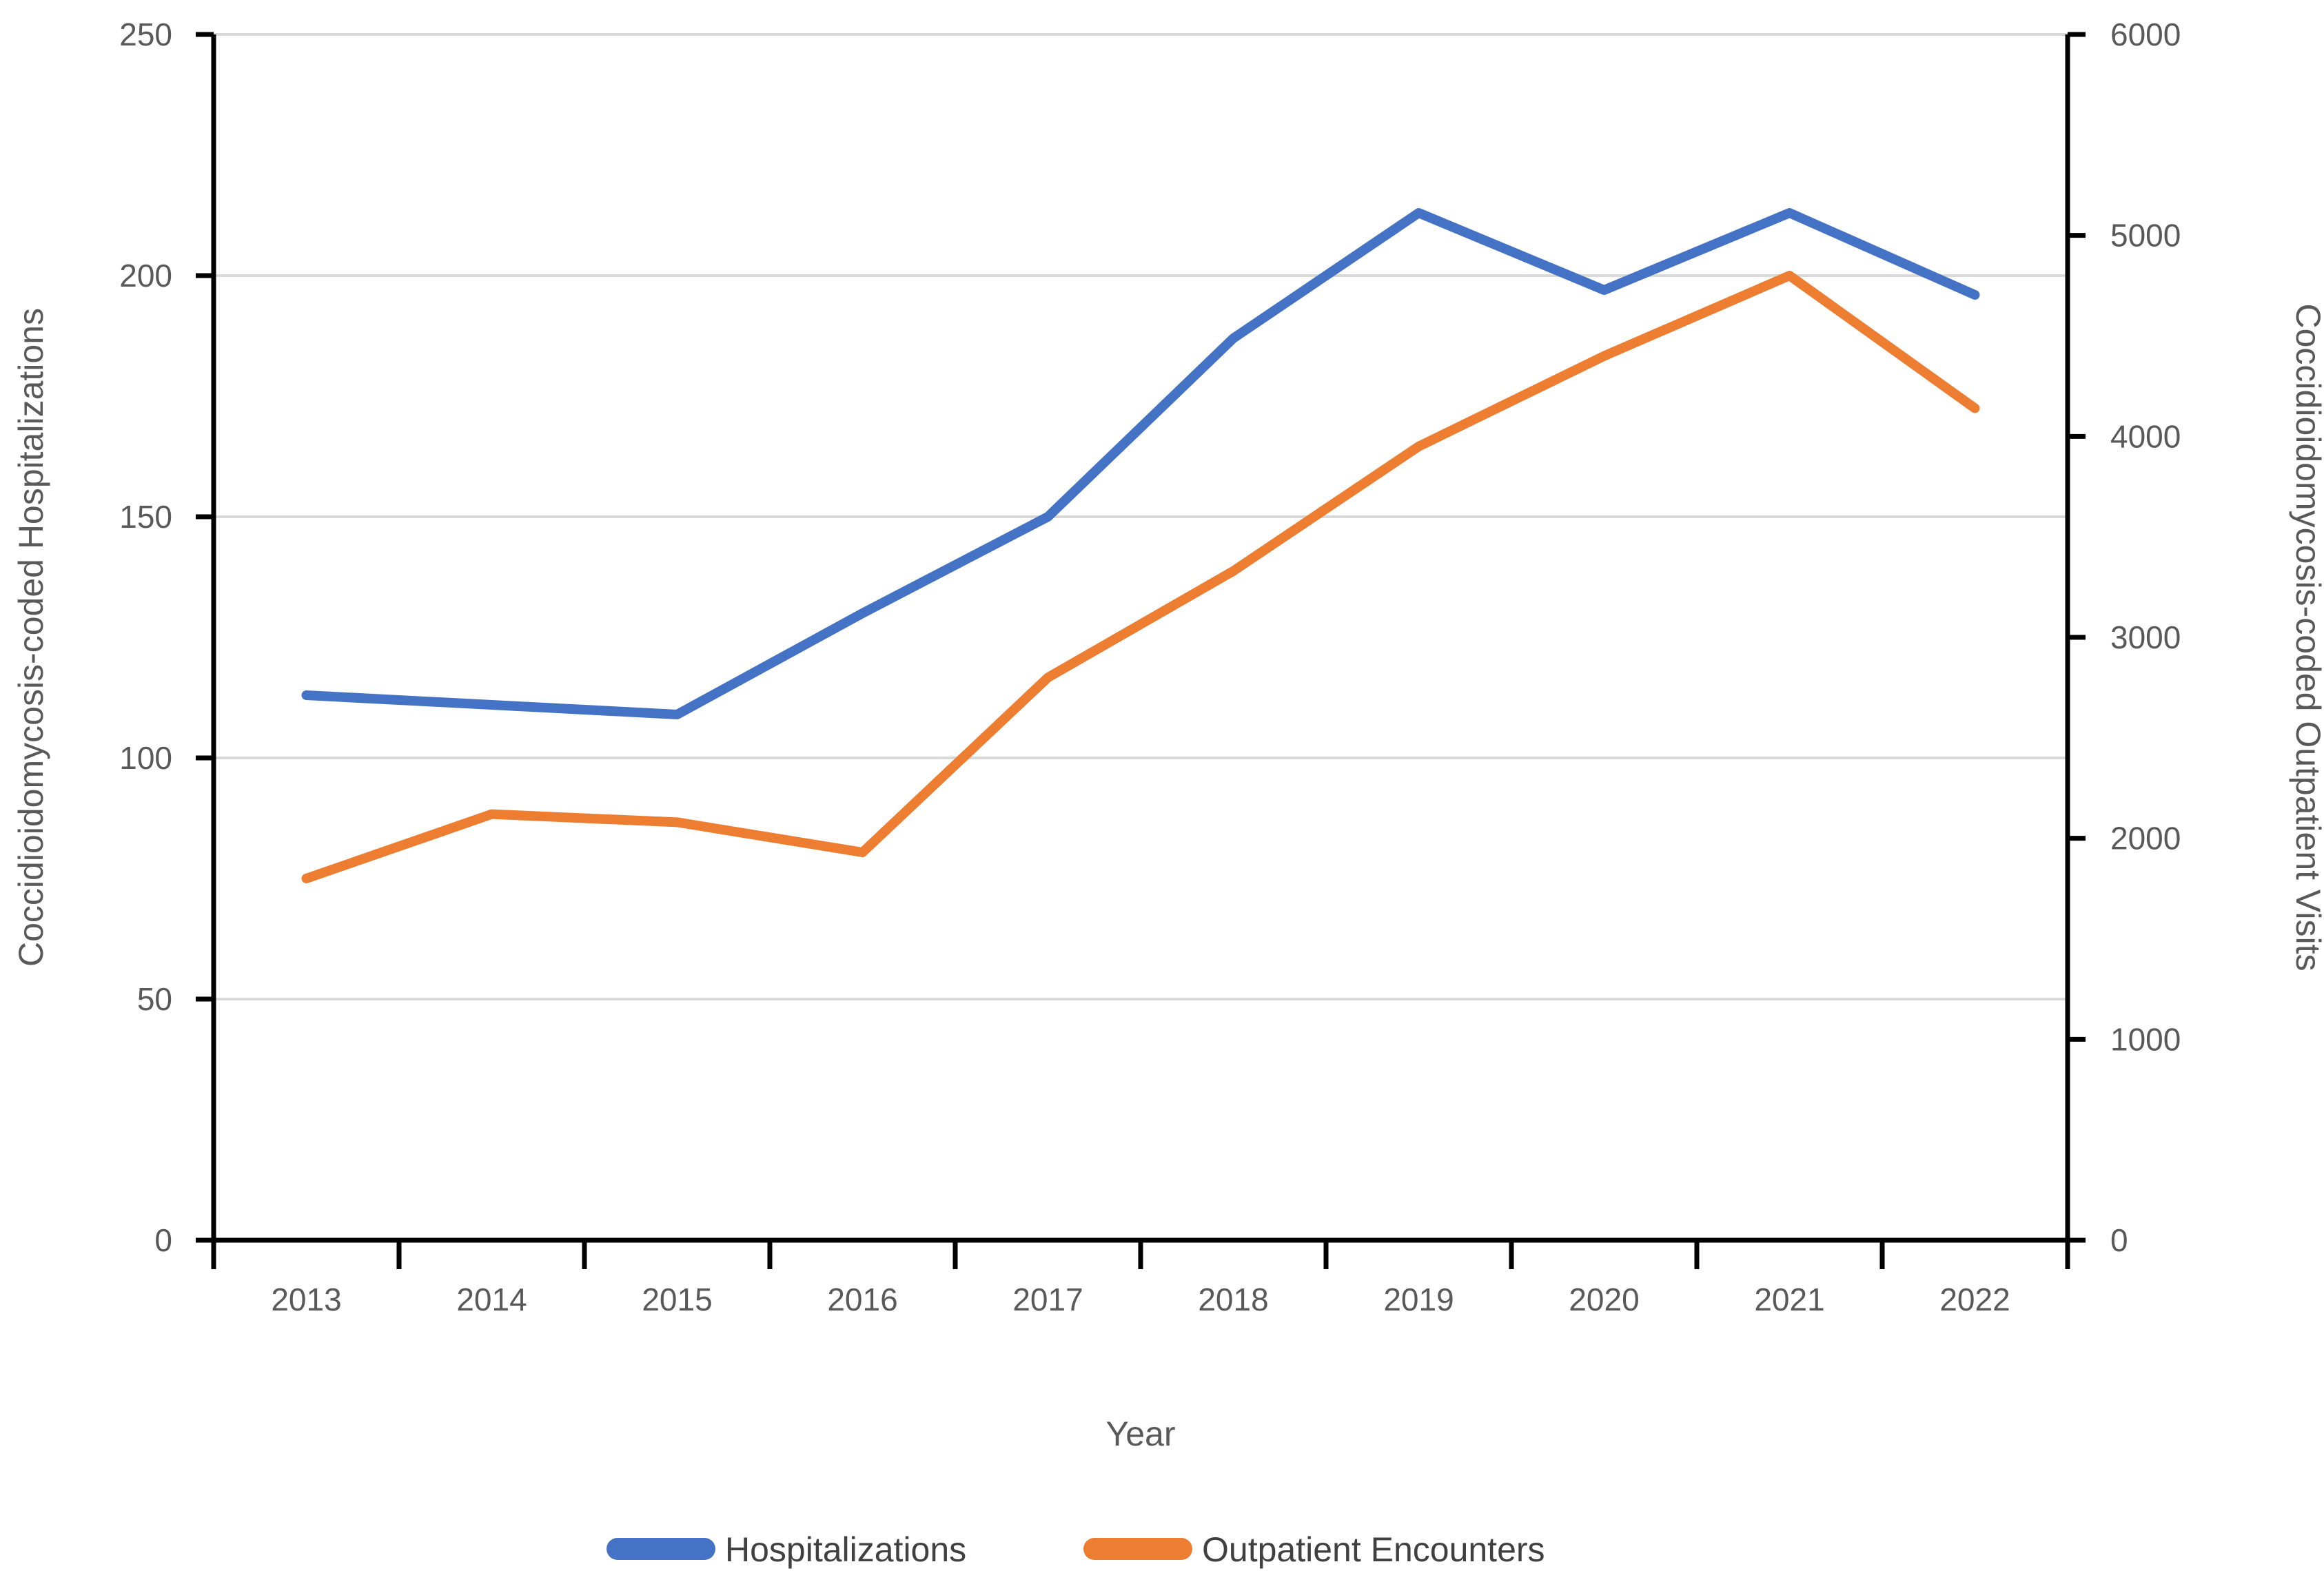  Describe the element at coordinates (492, 1299) in the screenshot. I see `x-axis-year-label: 2014` at that location.